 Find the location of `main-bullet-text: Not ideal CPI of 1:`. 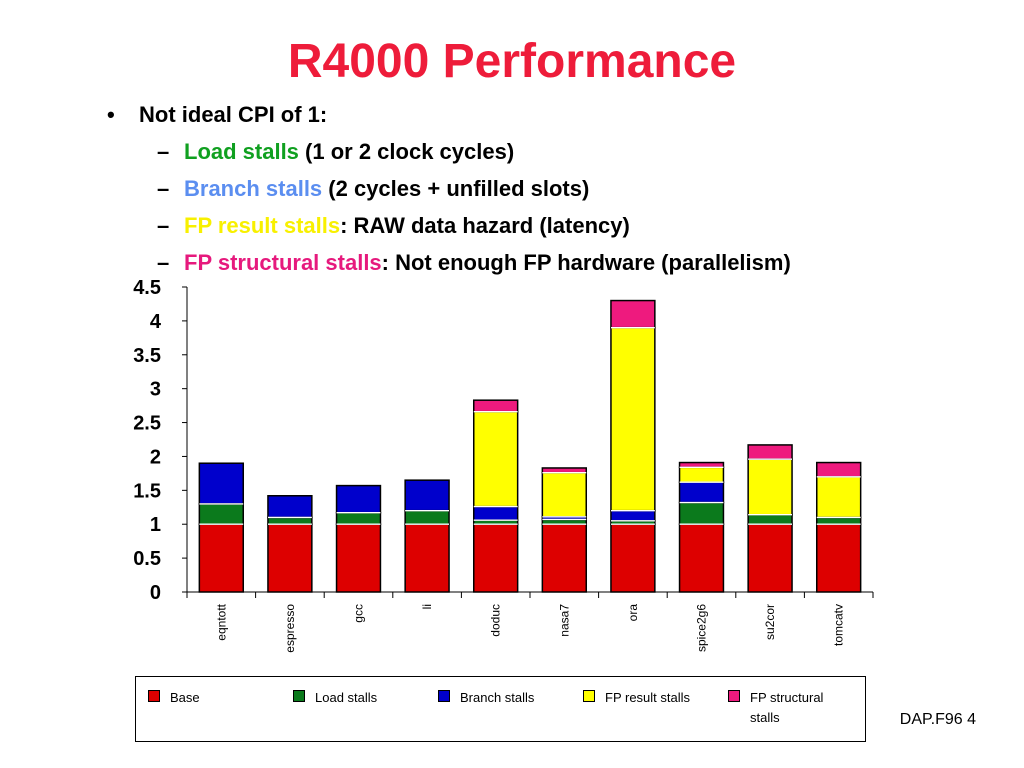

main-bullet-text: Not ideal CPI of 1: is located at coordinates (233, 114).